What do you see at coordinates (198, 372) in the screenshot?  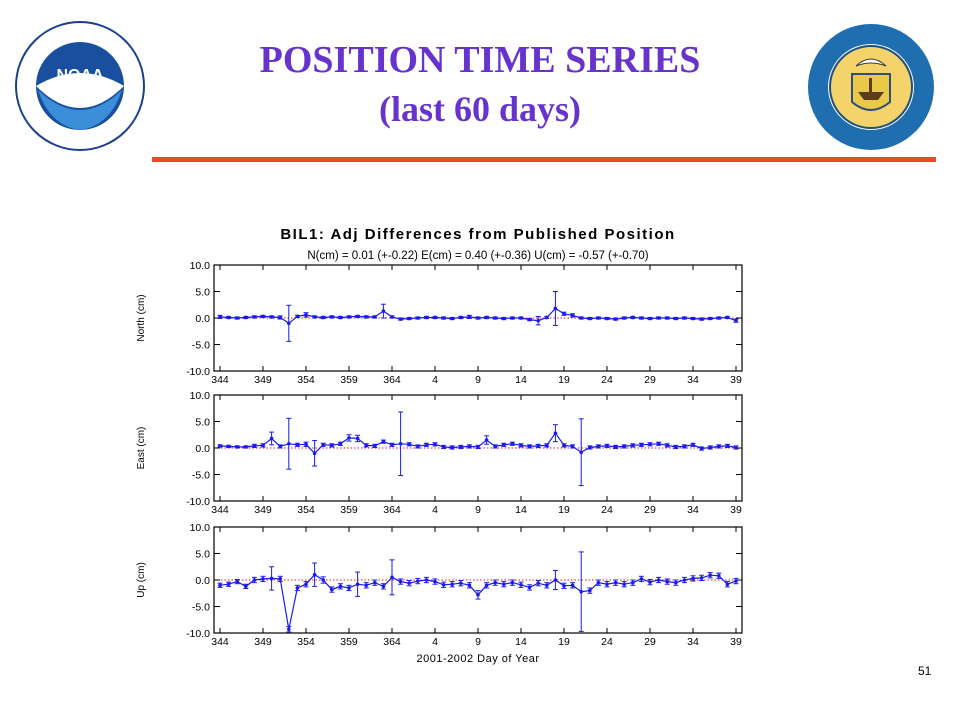 I see `y-tick-label: -10.0` at bounding box center [198, 372].